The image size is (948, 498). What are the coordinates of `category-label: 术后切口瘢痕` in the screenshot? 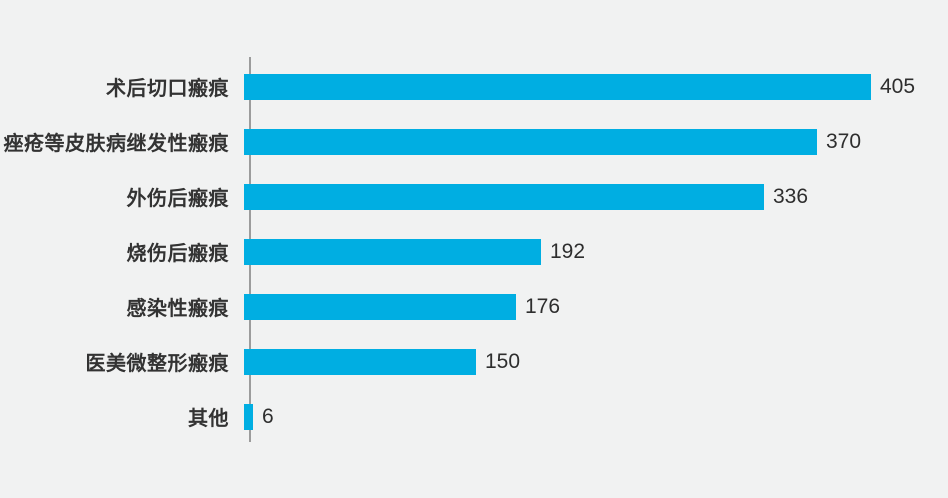 It's located at (167, 89).